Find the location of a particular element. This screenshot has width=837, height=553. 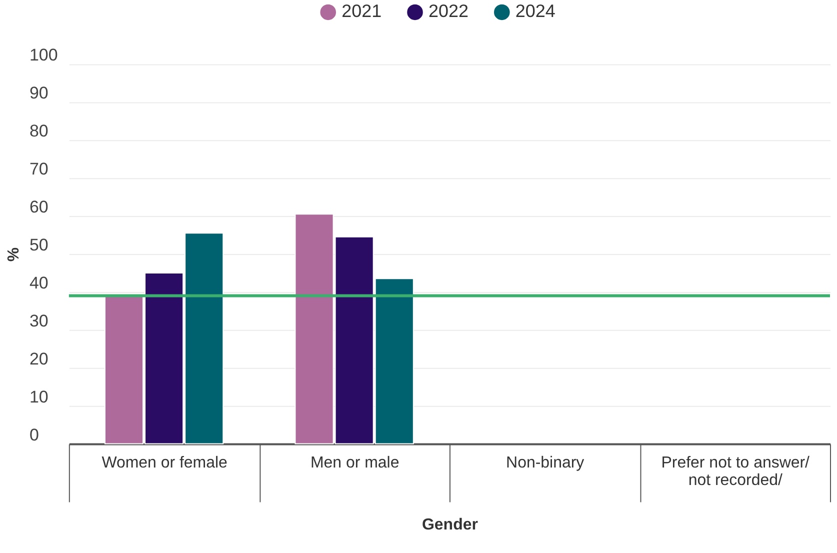

y-tick-label: 90 is located at coordinates (38, 93).